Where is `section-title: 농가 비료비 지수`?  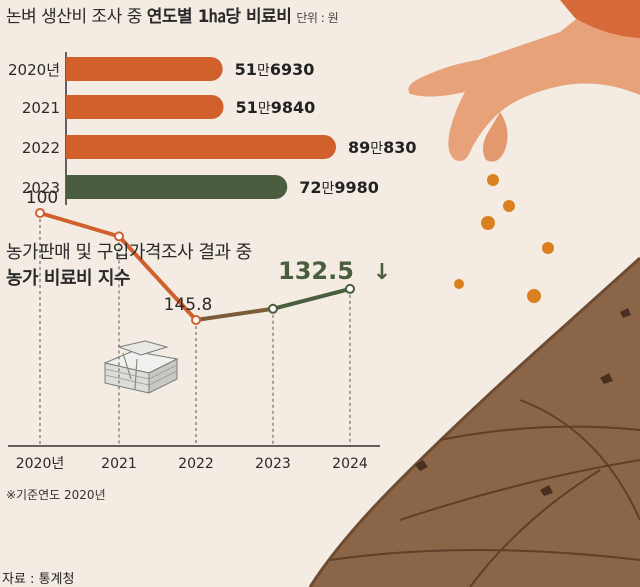
section-title: 농가 비료비 지수 is located at coordinates (68, 278).